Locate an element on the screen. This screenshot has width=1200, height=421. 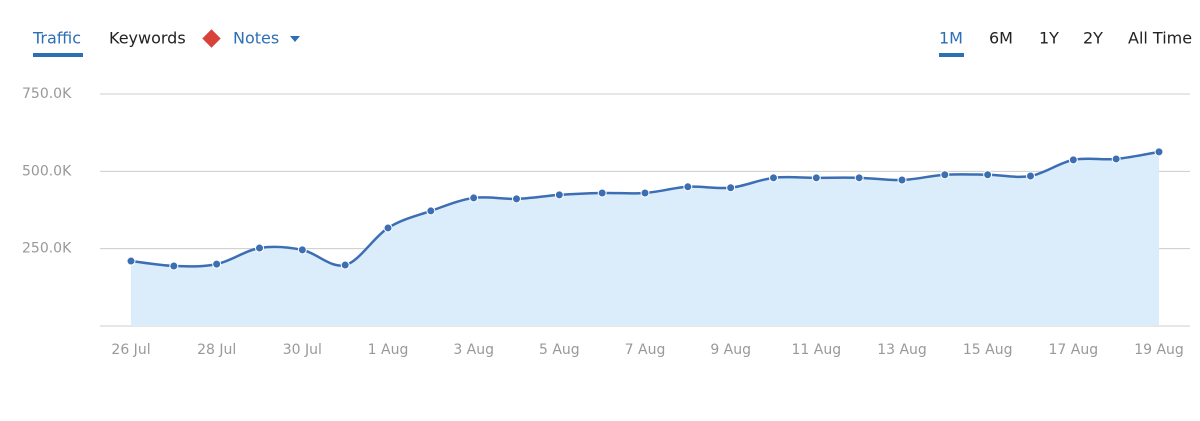
active-range-indicator is located at coordinates (951, 55).